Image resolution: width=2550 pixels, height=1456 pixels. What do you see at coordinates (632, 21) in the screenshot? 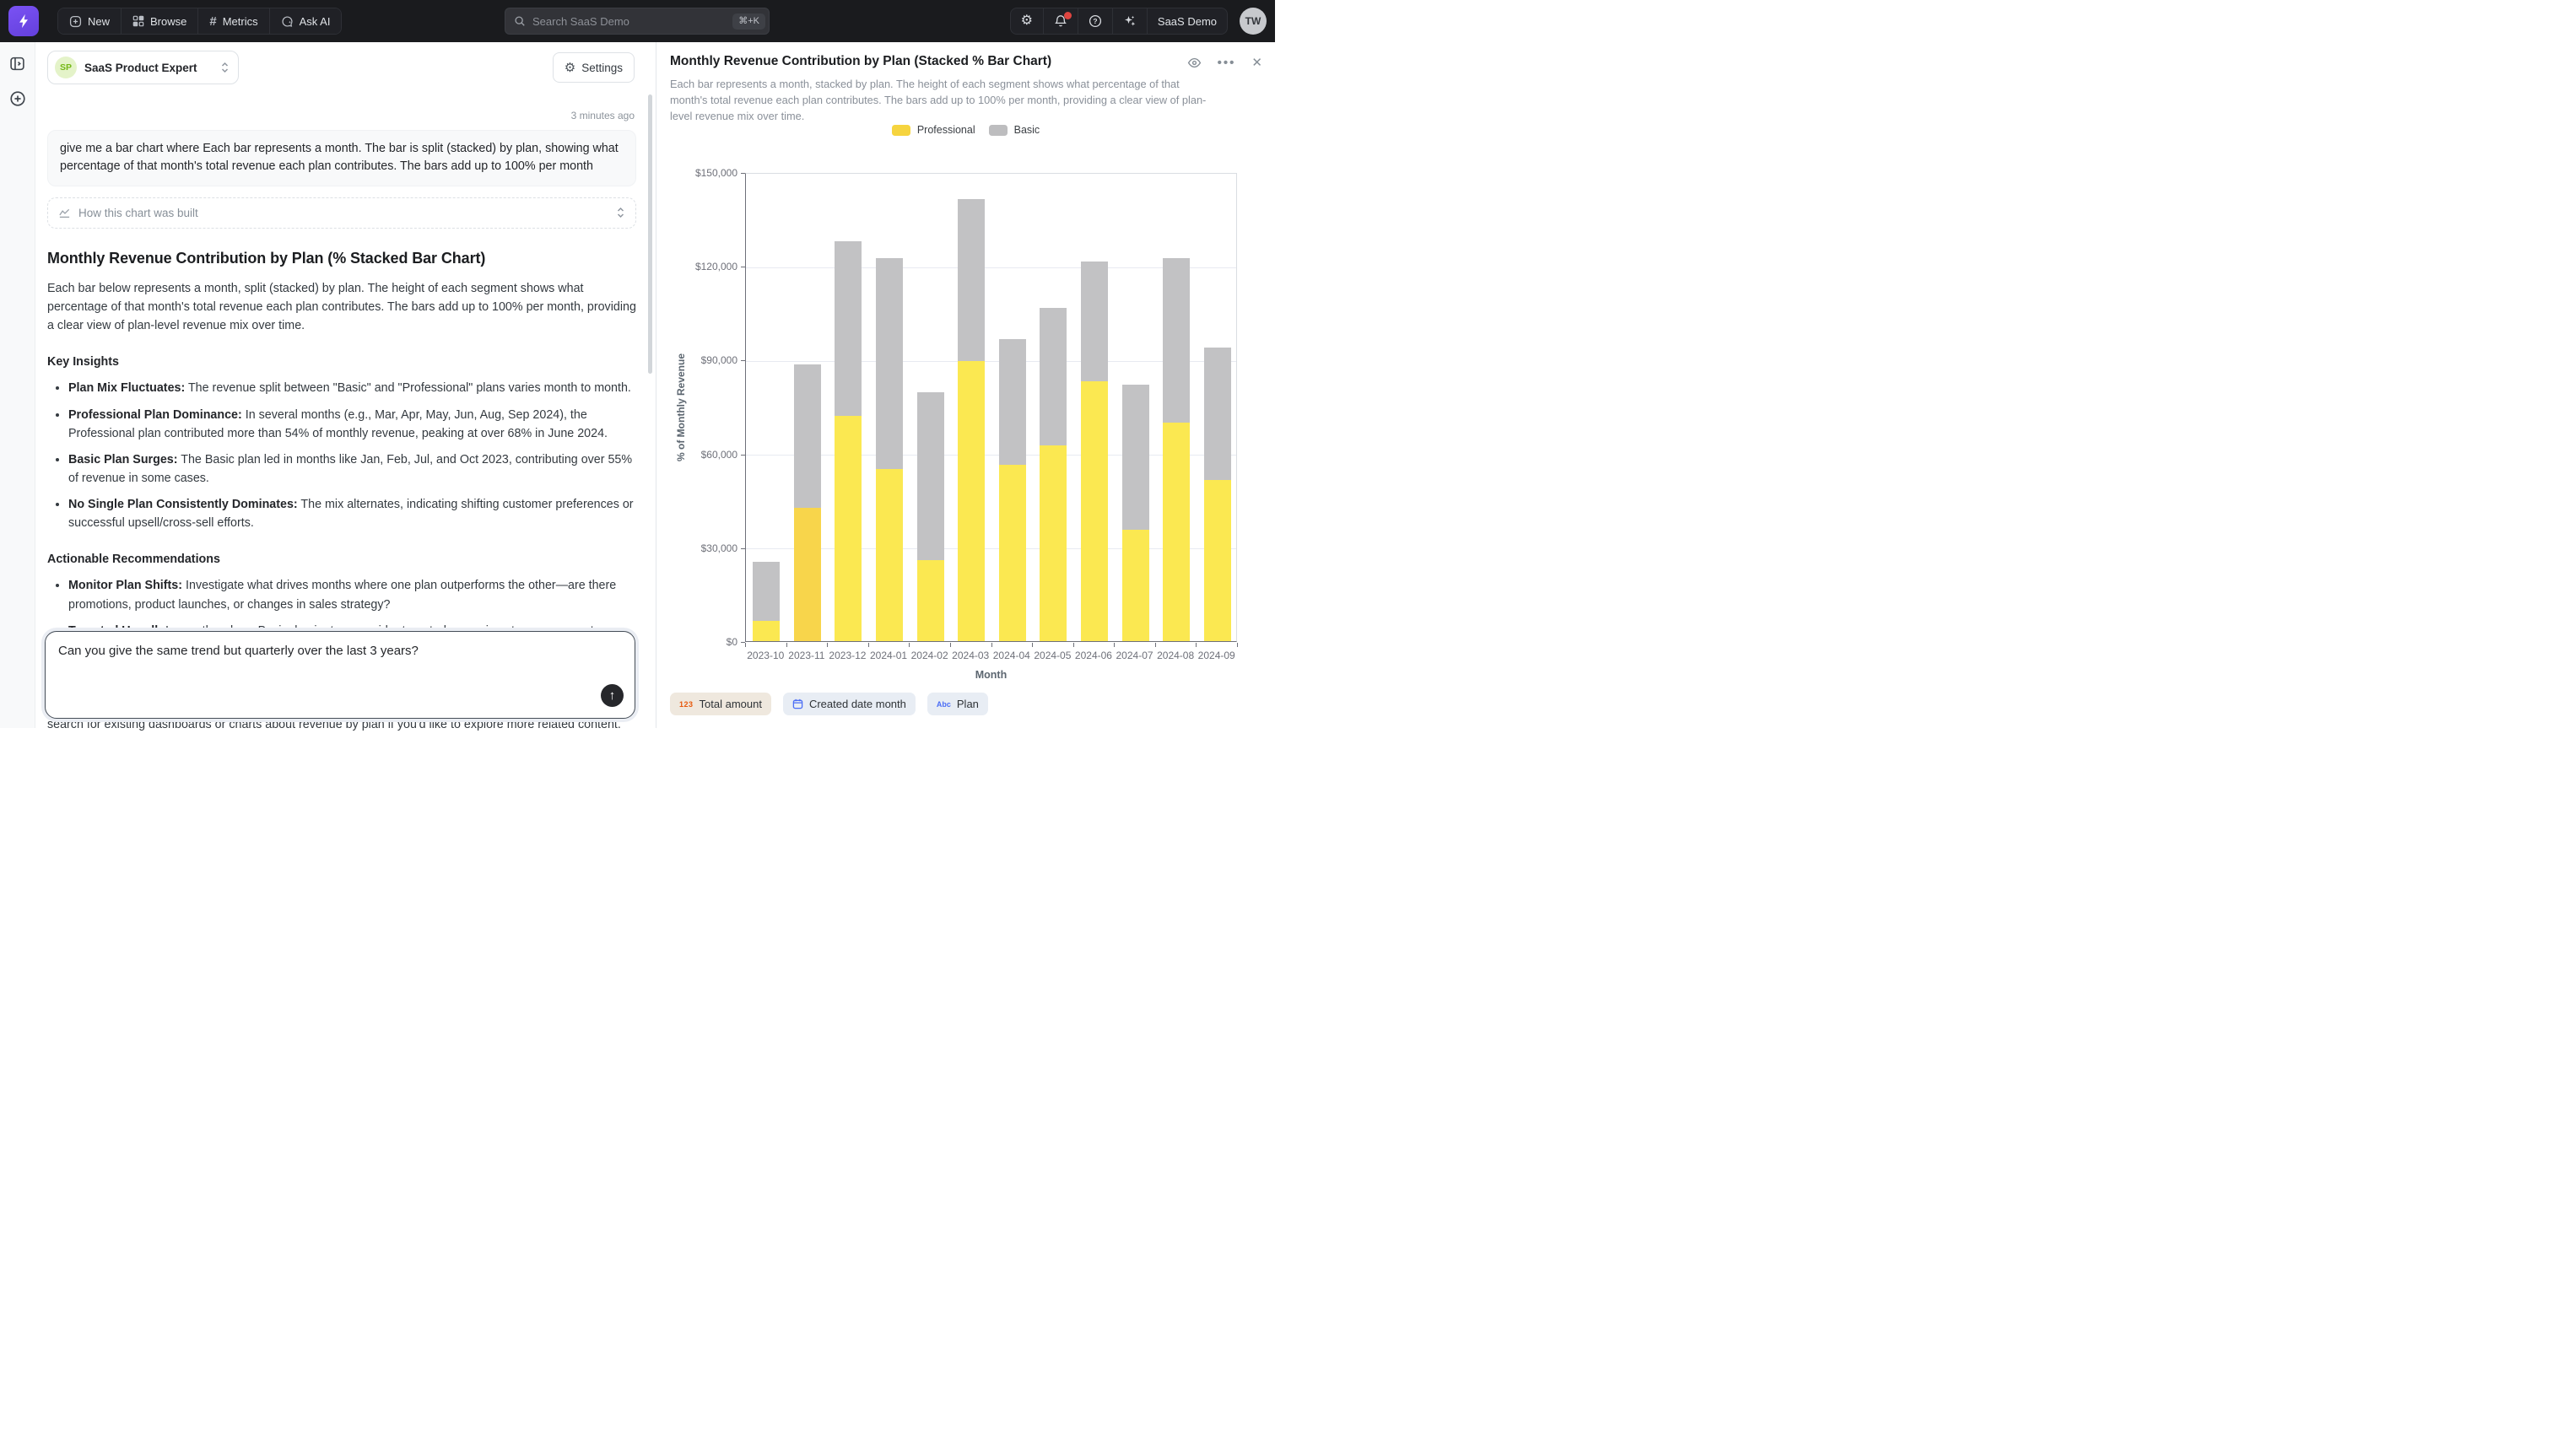
I see `search-input` at bounding box center [632, 21].